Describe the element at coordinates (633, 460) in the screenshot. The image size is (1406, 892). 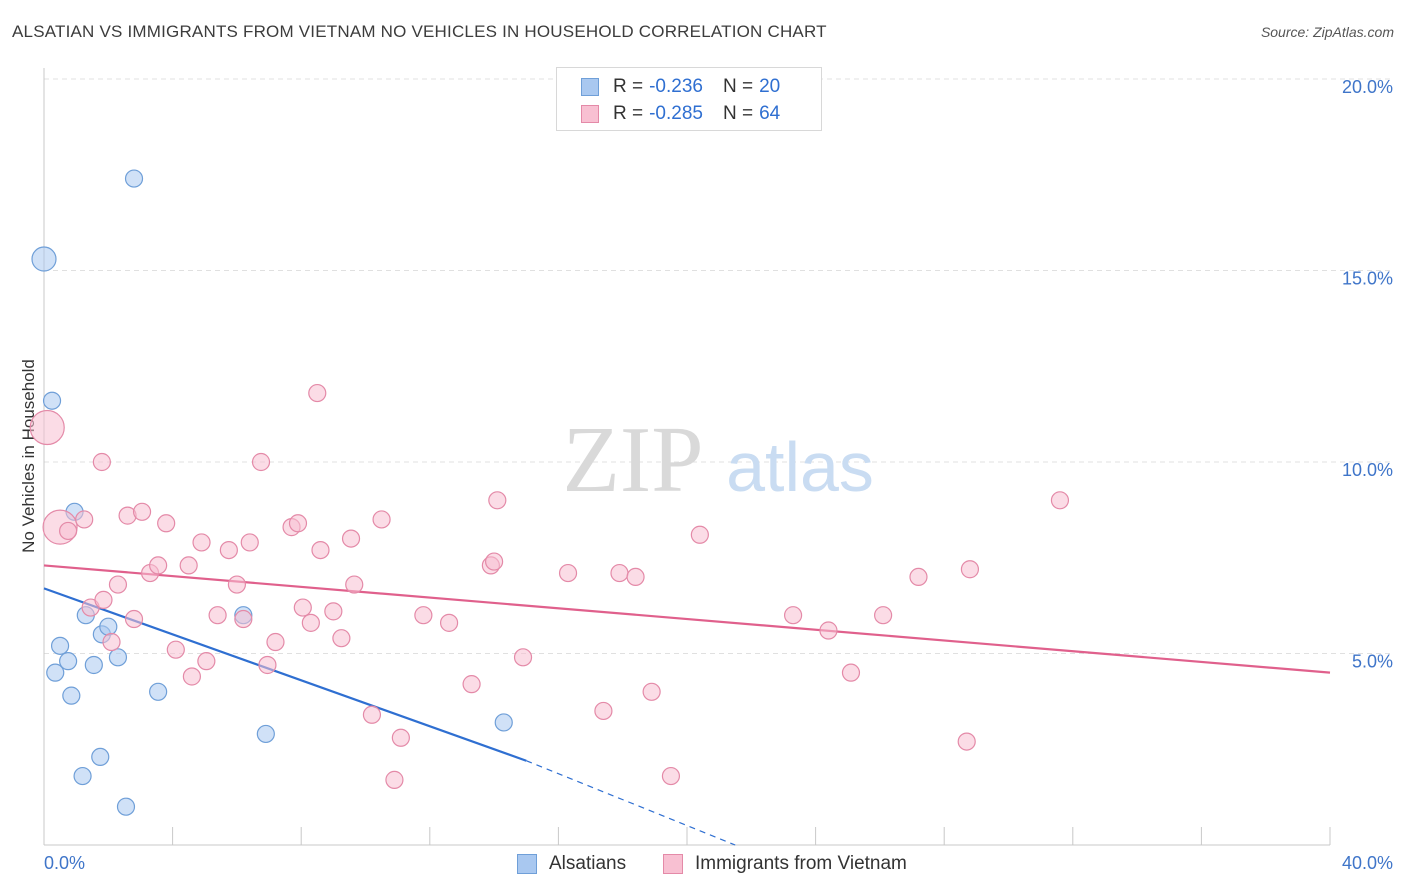
I see `watermark-zip: ZIP` at that location.